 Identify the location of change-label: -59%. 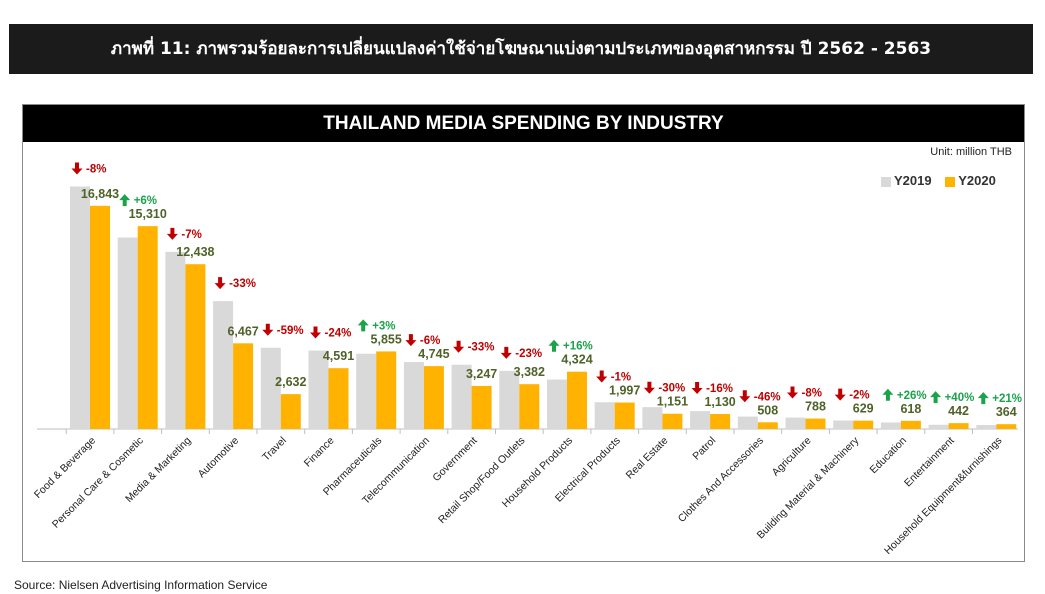
(290, 331).